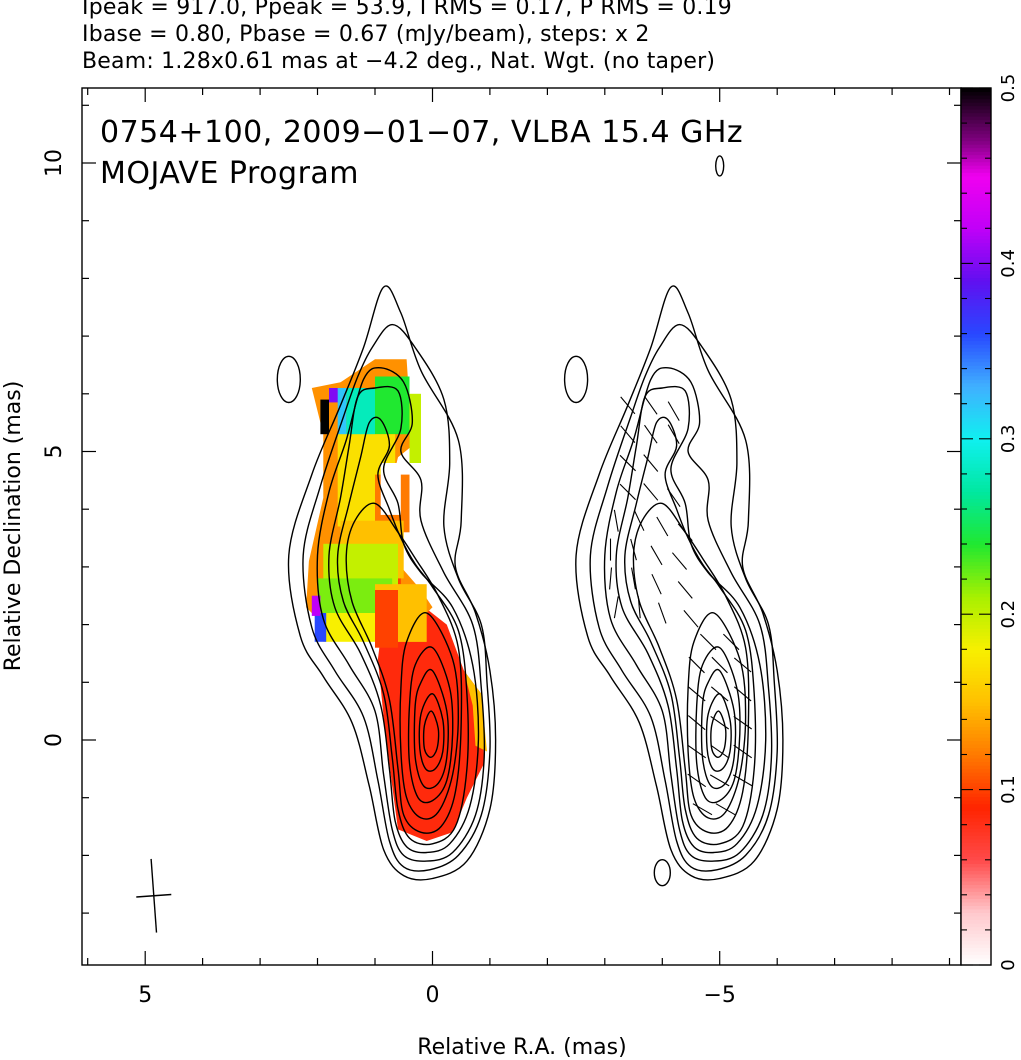  I want to click on colorbar-tick-label: 0.3, so click(1008, 438).